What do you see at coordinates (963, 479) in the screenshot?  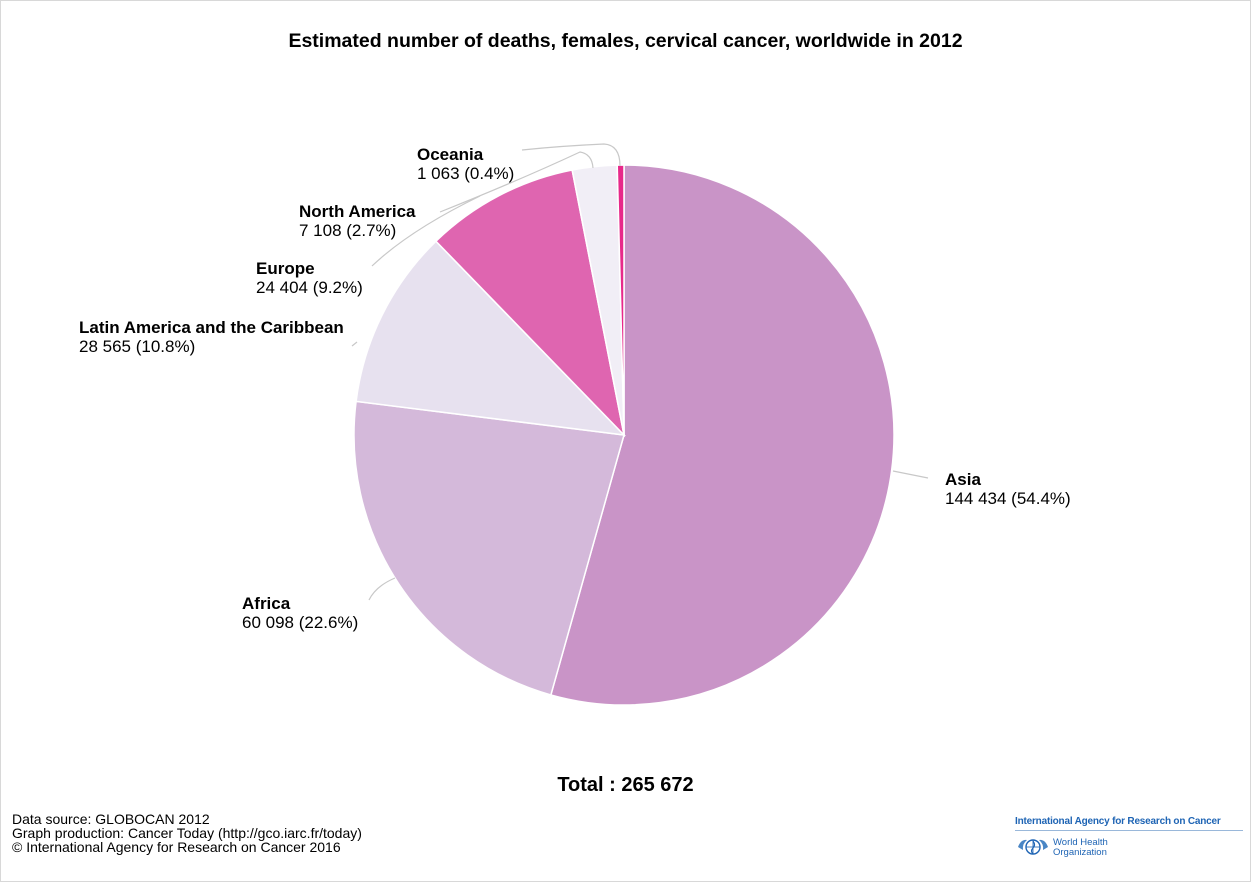 I see `slice-name: Asia` at bounding box center [963, 479].